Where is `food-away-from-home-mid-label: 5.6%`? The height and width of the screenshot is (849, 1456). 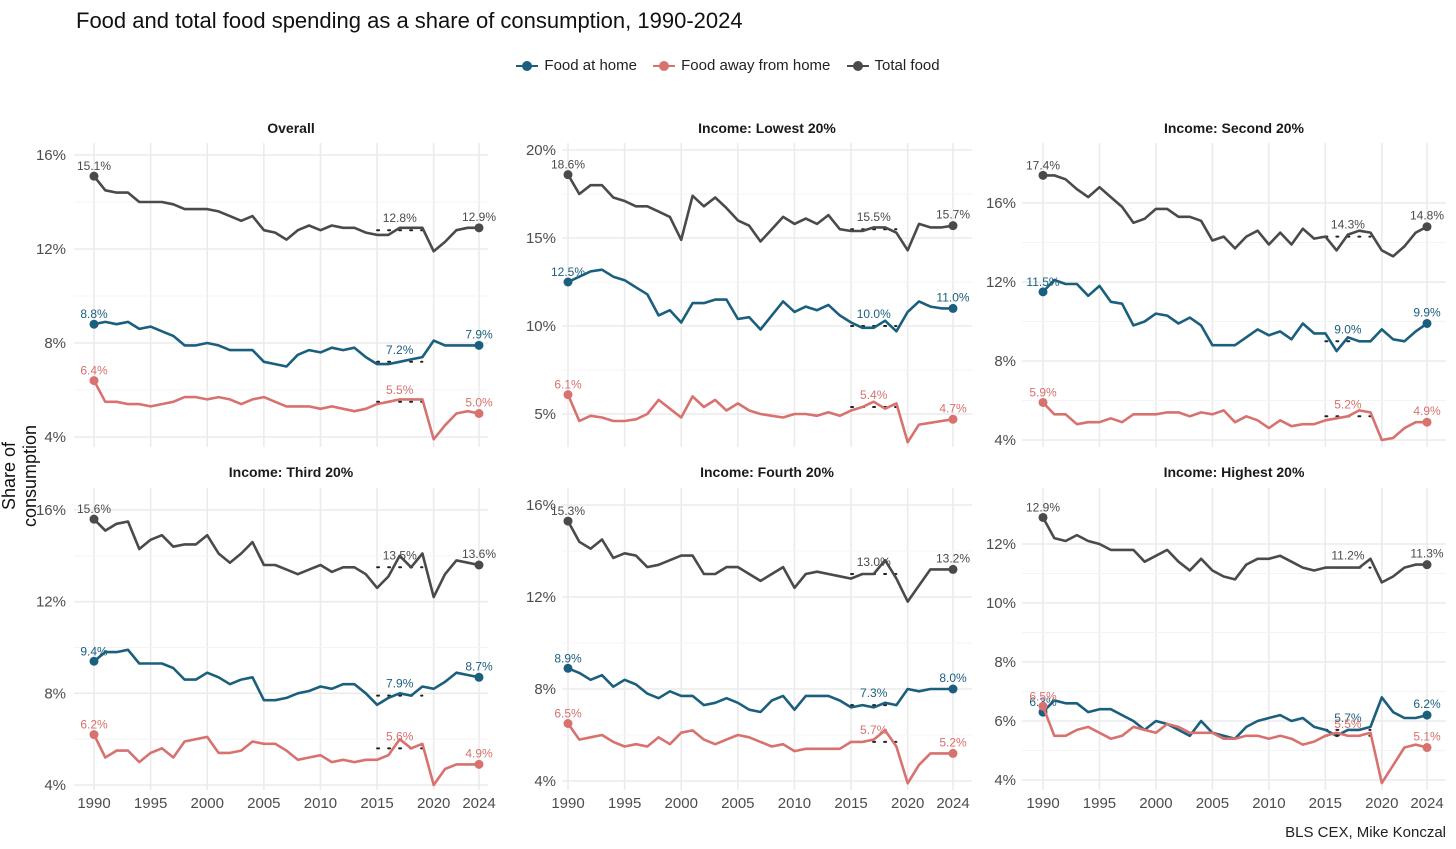 food-away-from-home-mid-label: 5.6% is located at coordinates (400, 736).